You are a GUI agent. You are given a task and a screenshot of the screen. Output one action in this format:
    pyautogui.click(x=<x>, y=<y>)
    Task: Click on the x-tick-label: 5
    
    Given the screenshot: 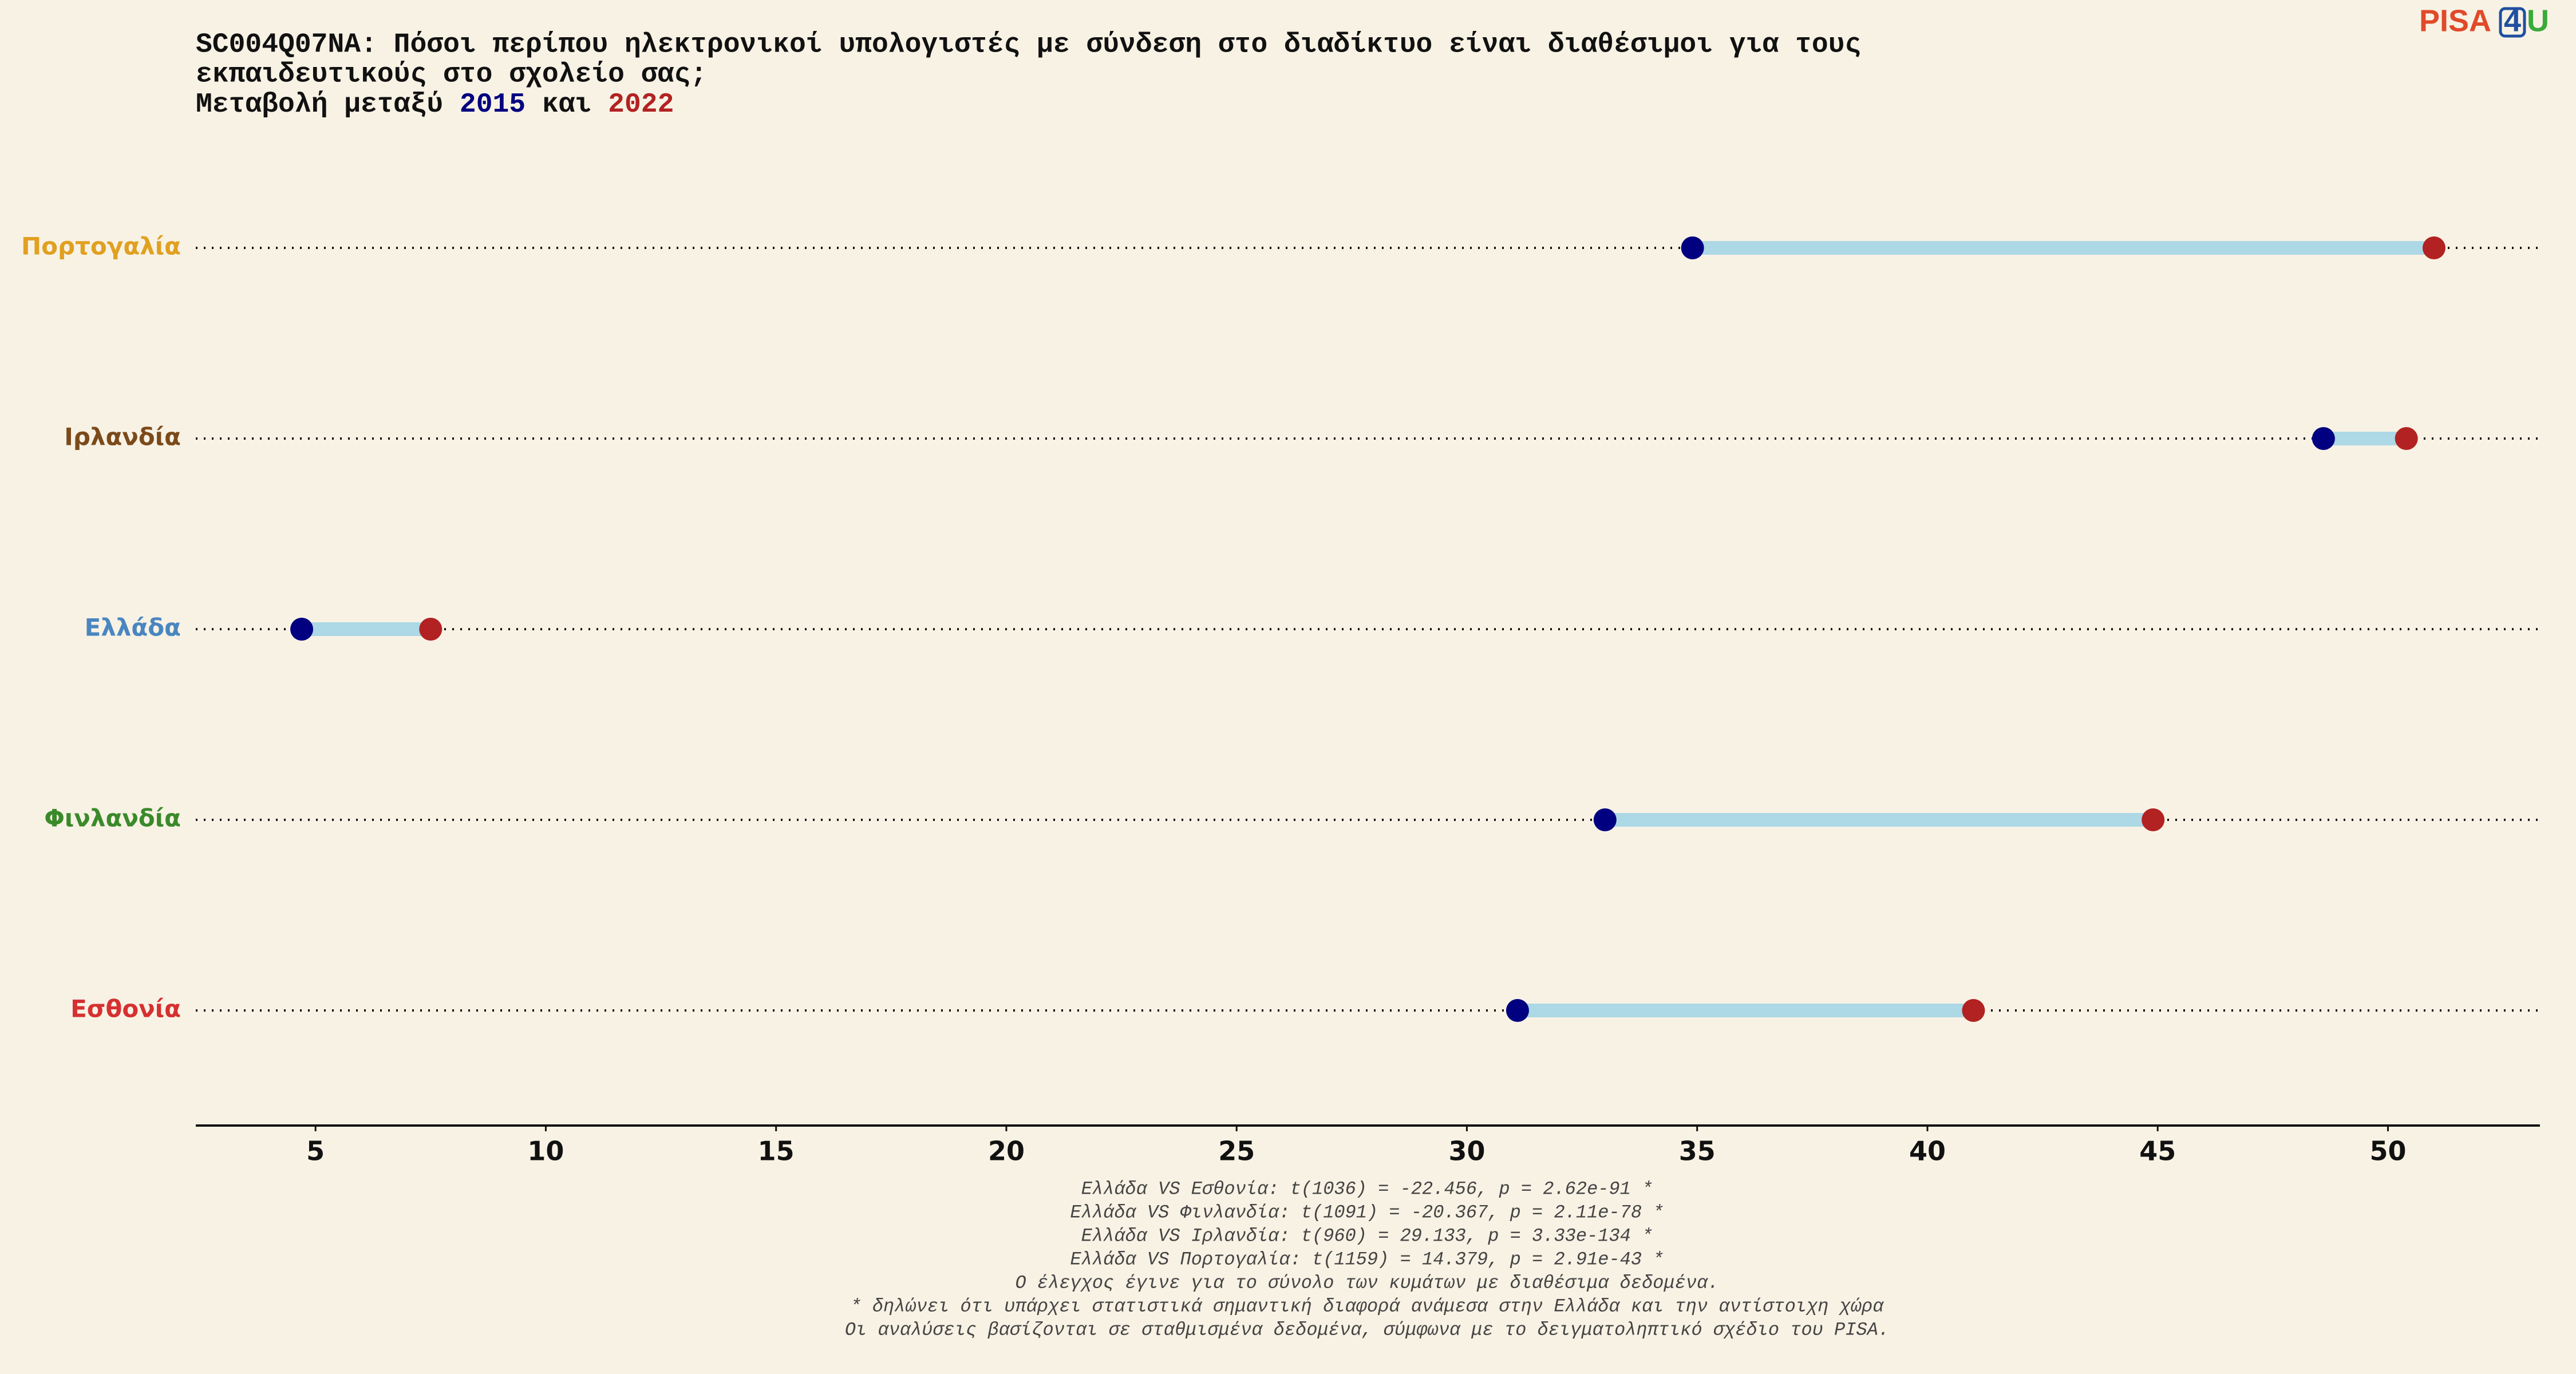 What is the action you would take?
    pyautogui.click(x=315, y=1151)
    